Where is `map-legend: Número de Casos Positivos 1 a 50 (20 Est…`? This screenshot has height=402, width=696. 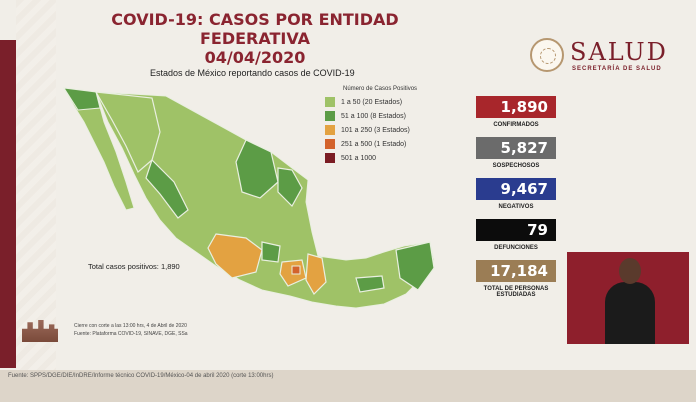 map-legend: Número de Casos Positivos 1 a 50 (20 Est… is located at coordinates (371, 125).